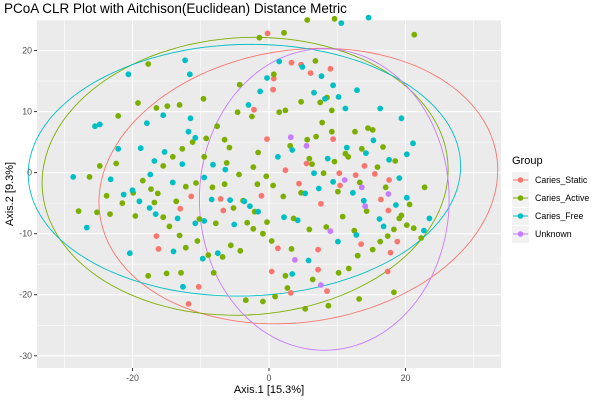 This screenshot has width=600, height=405. Describe the element at coordinates (520, 216) in the screenshot. I see `legend-dot-caries-free` at that location.